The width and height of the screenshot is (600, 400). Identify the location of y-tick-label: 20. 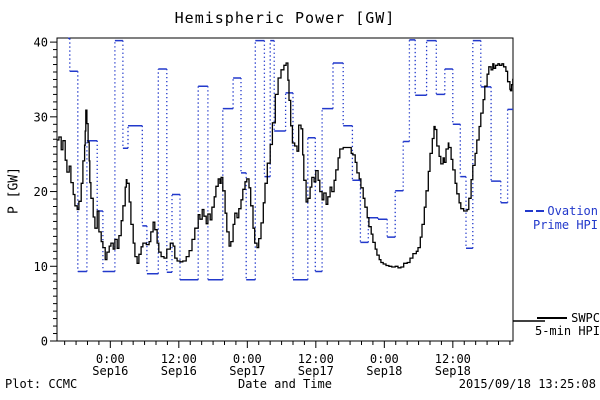
(41, 192).